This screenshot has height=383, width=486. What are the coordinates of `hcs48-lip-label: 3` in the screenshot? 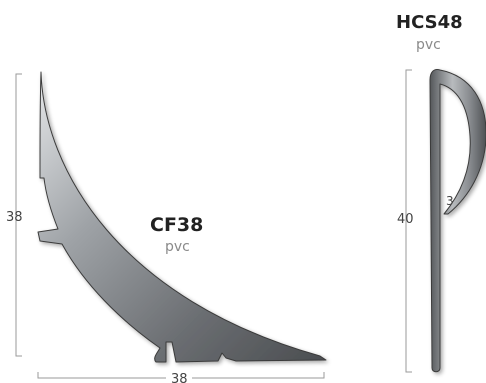 It's located at (450, 201).